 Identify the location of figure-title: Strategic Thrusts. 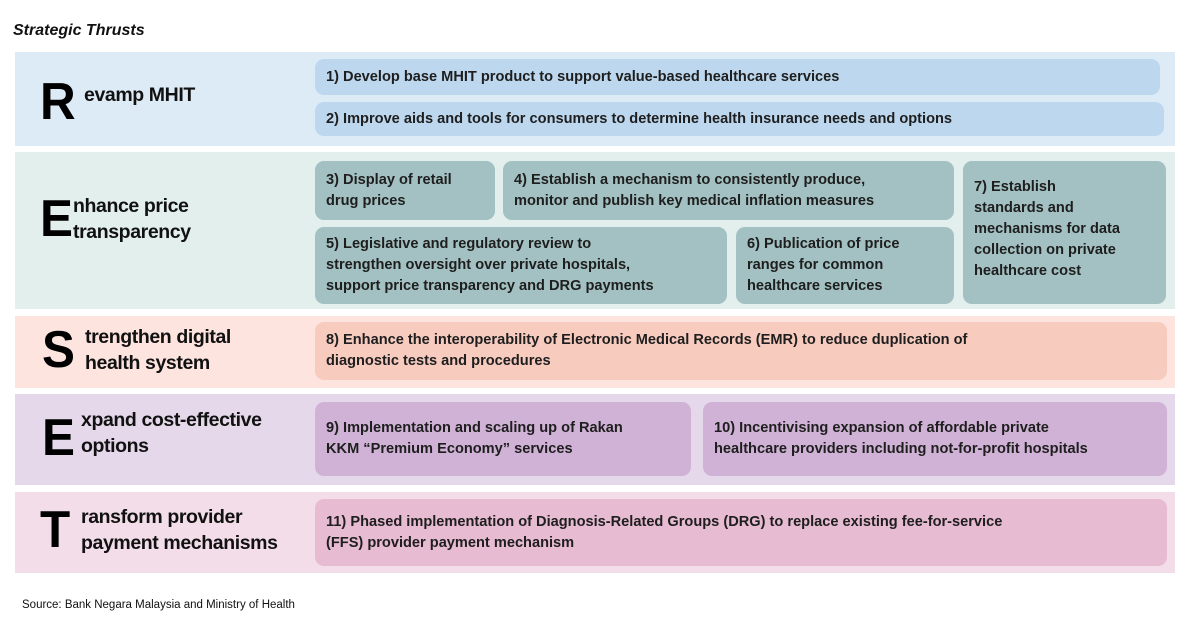
(79, 30).